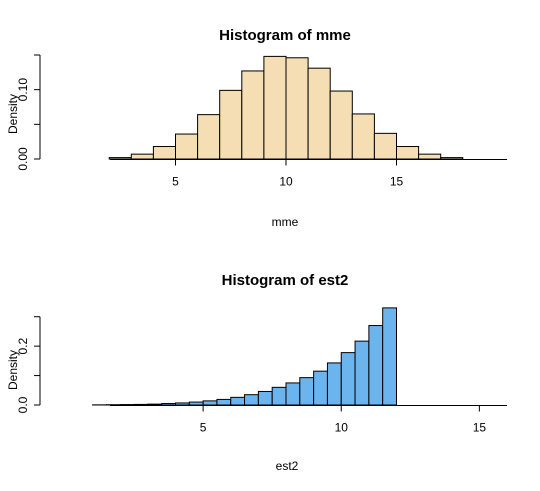 The height and width of the screenshot is (491, 540). Describe the element at coordinates (480, 428) in the screenshot. I see `est2-x-tick-label: 15` at that location.